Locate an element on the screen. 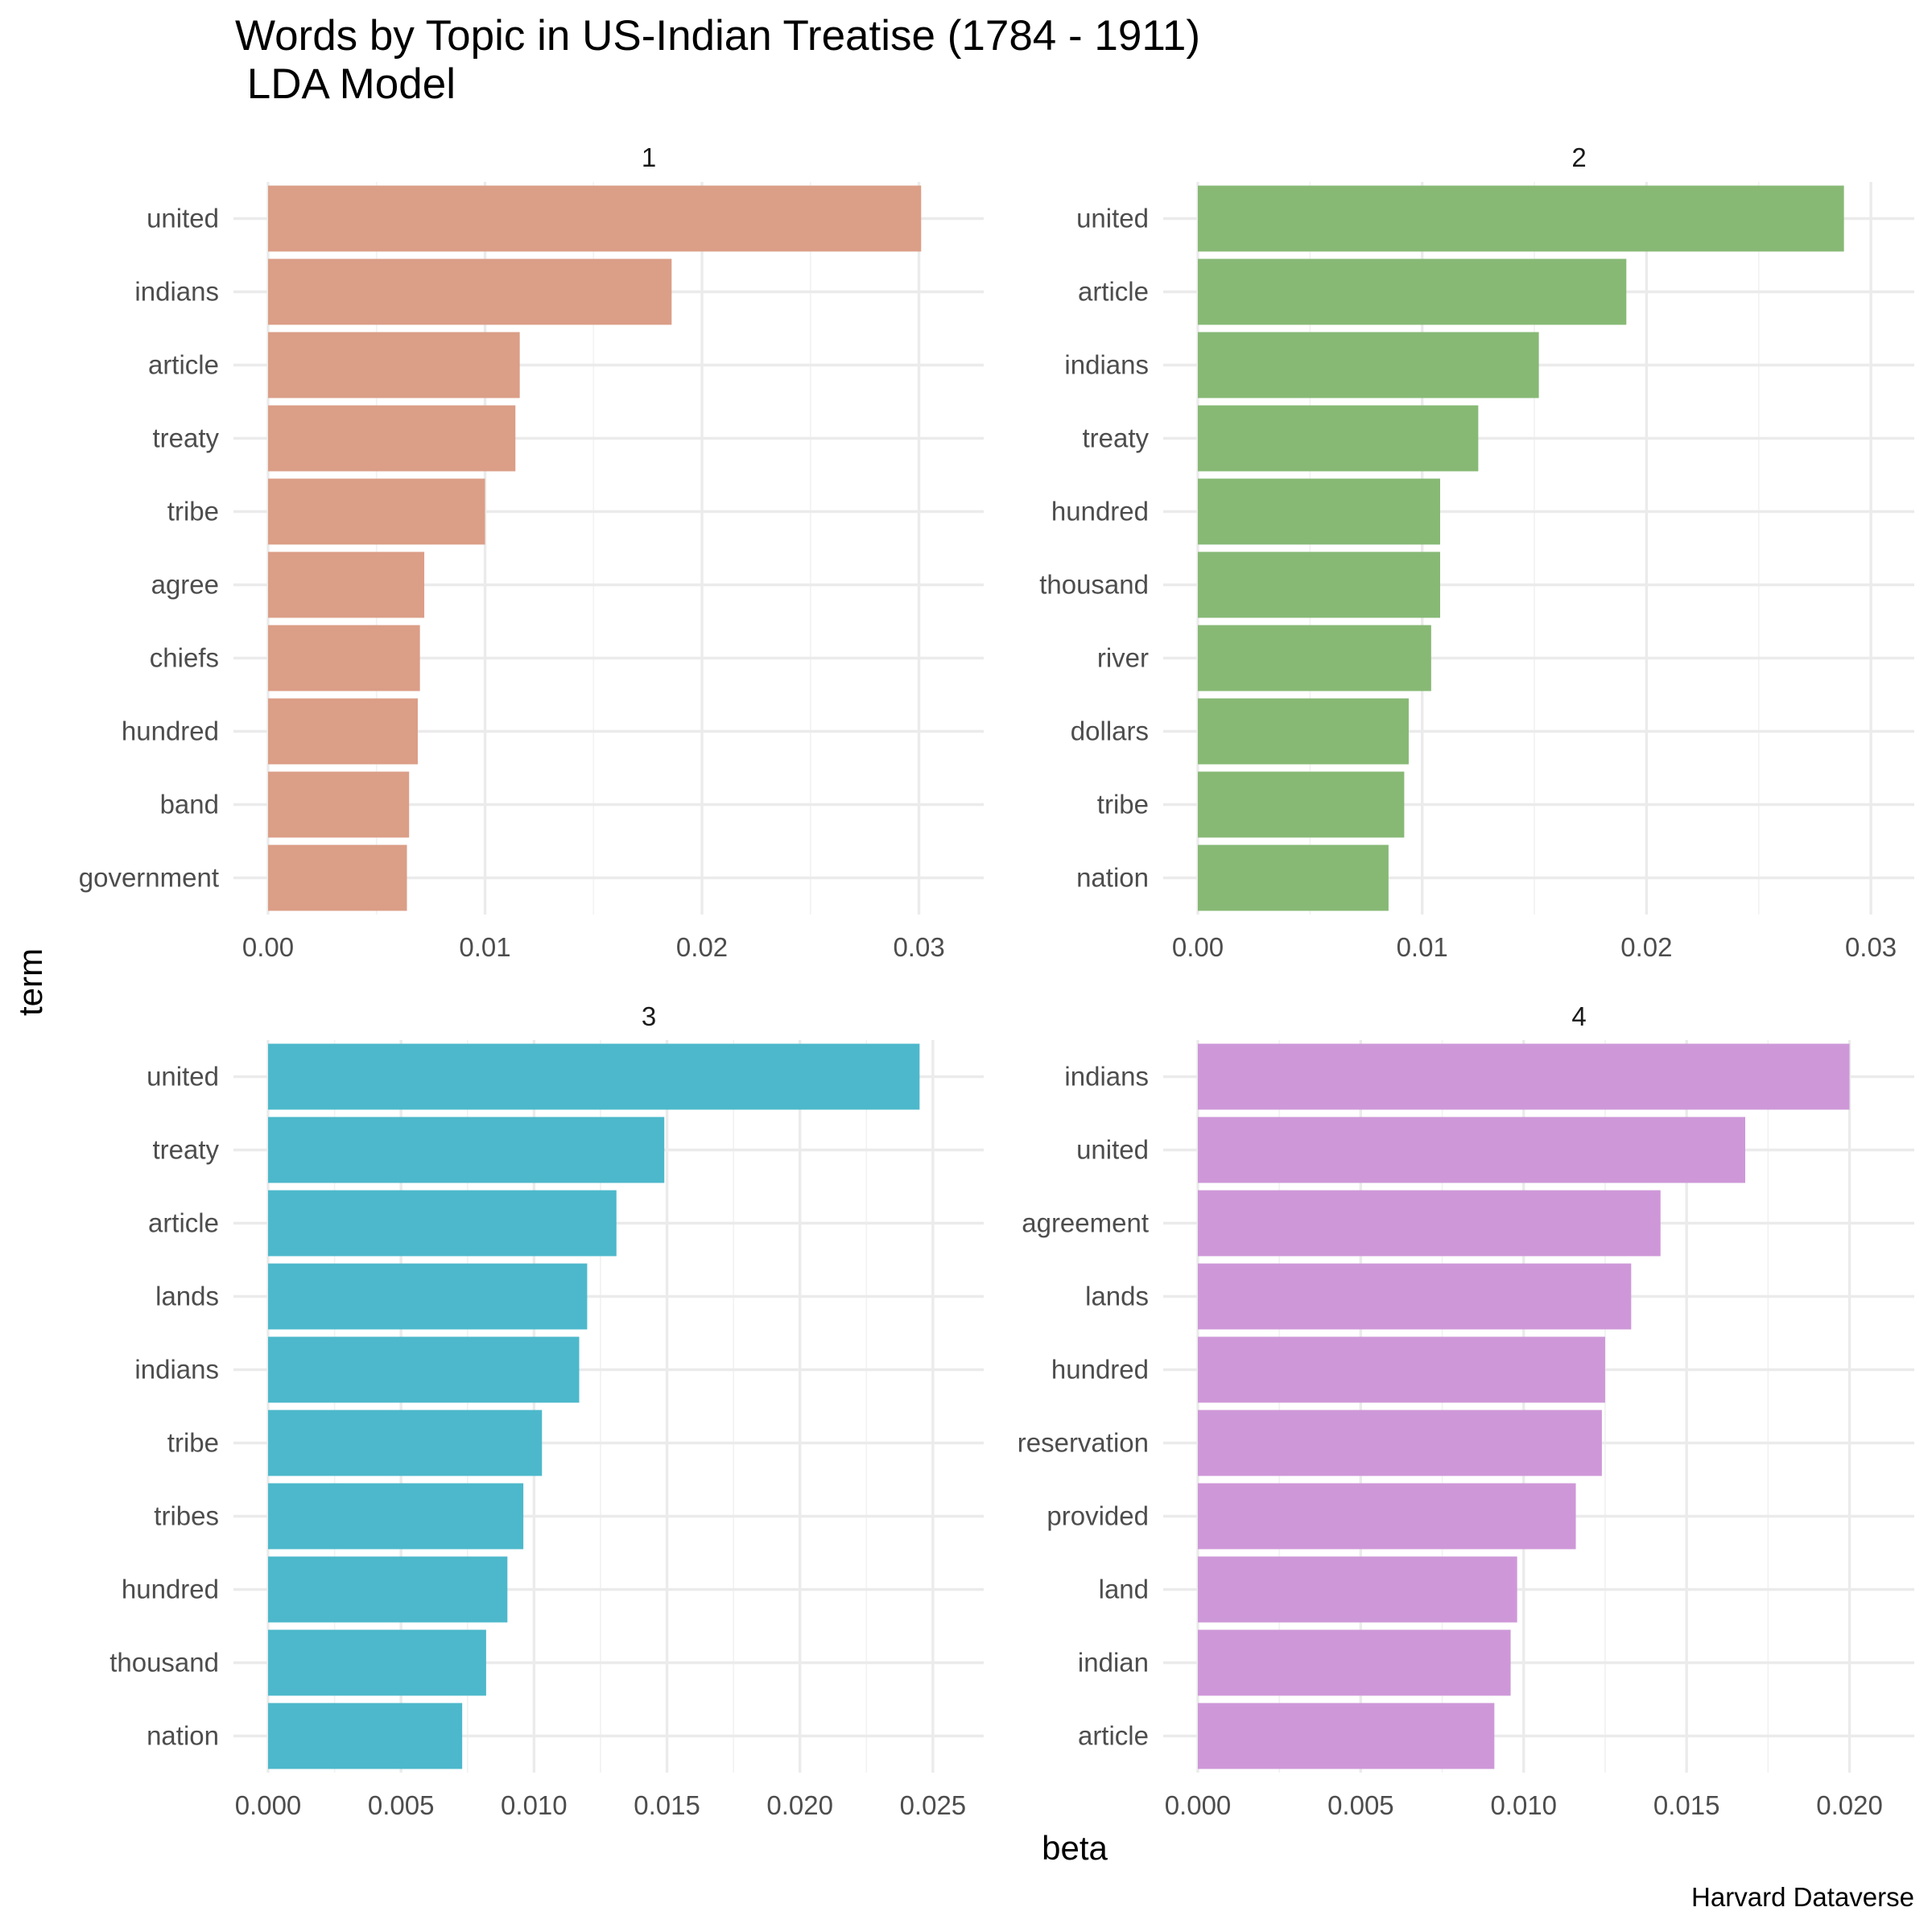 This screenshot has width=1932, height=1932. term-label: chiefs is located at coordinates (184, 658).